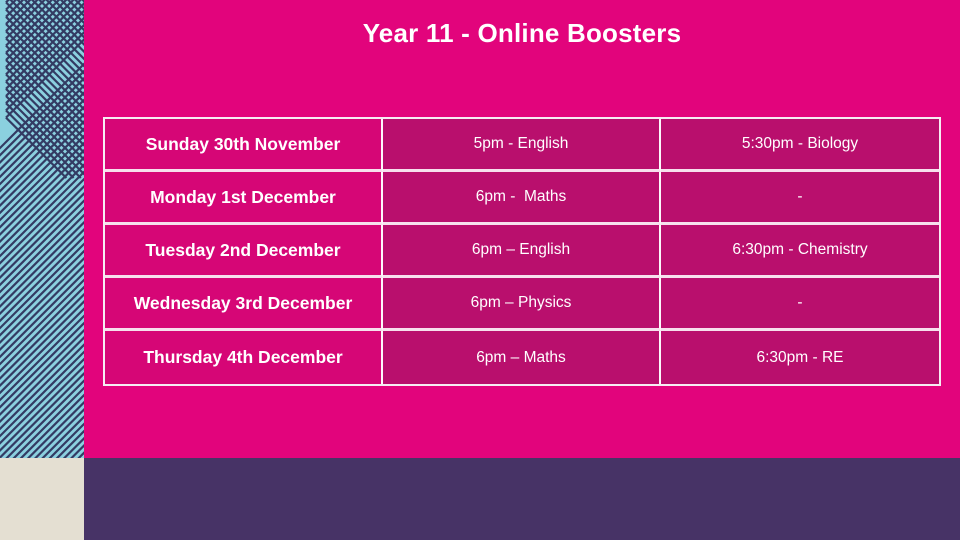 The height and width of the screenshot is (540, 960). What do you see at coordinates (522, 499) in the screenshot?
I see `footer-purple-band` at bounding box center [522, 499].